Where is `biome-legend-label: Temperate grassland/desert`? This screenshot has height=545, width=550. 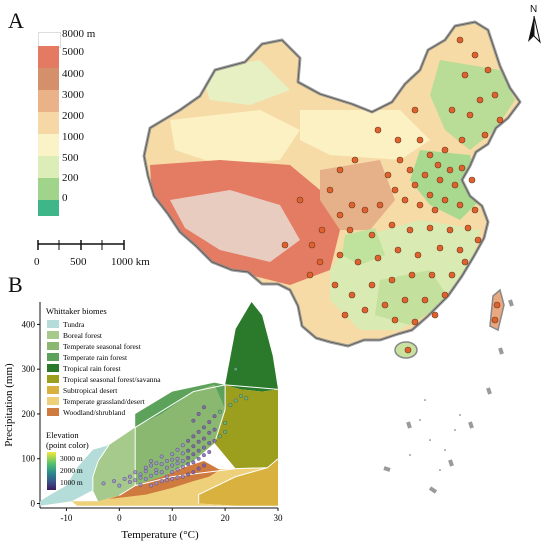
biome-legend-label: Temperate grassland/desert is located at coordinates (104, 401).